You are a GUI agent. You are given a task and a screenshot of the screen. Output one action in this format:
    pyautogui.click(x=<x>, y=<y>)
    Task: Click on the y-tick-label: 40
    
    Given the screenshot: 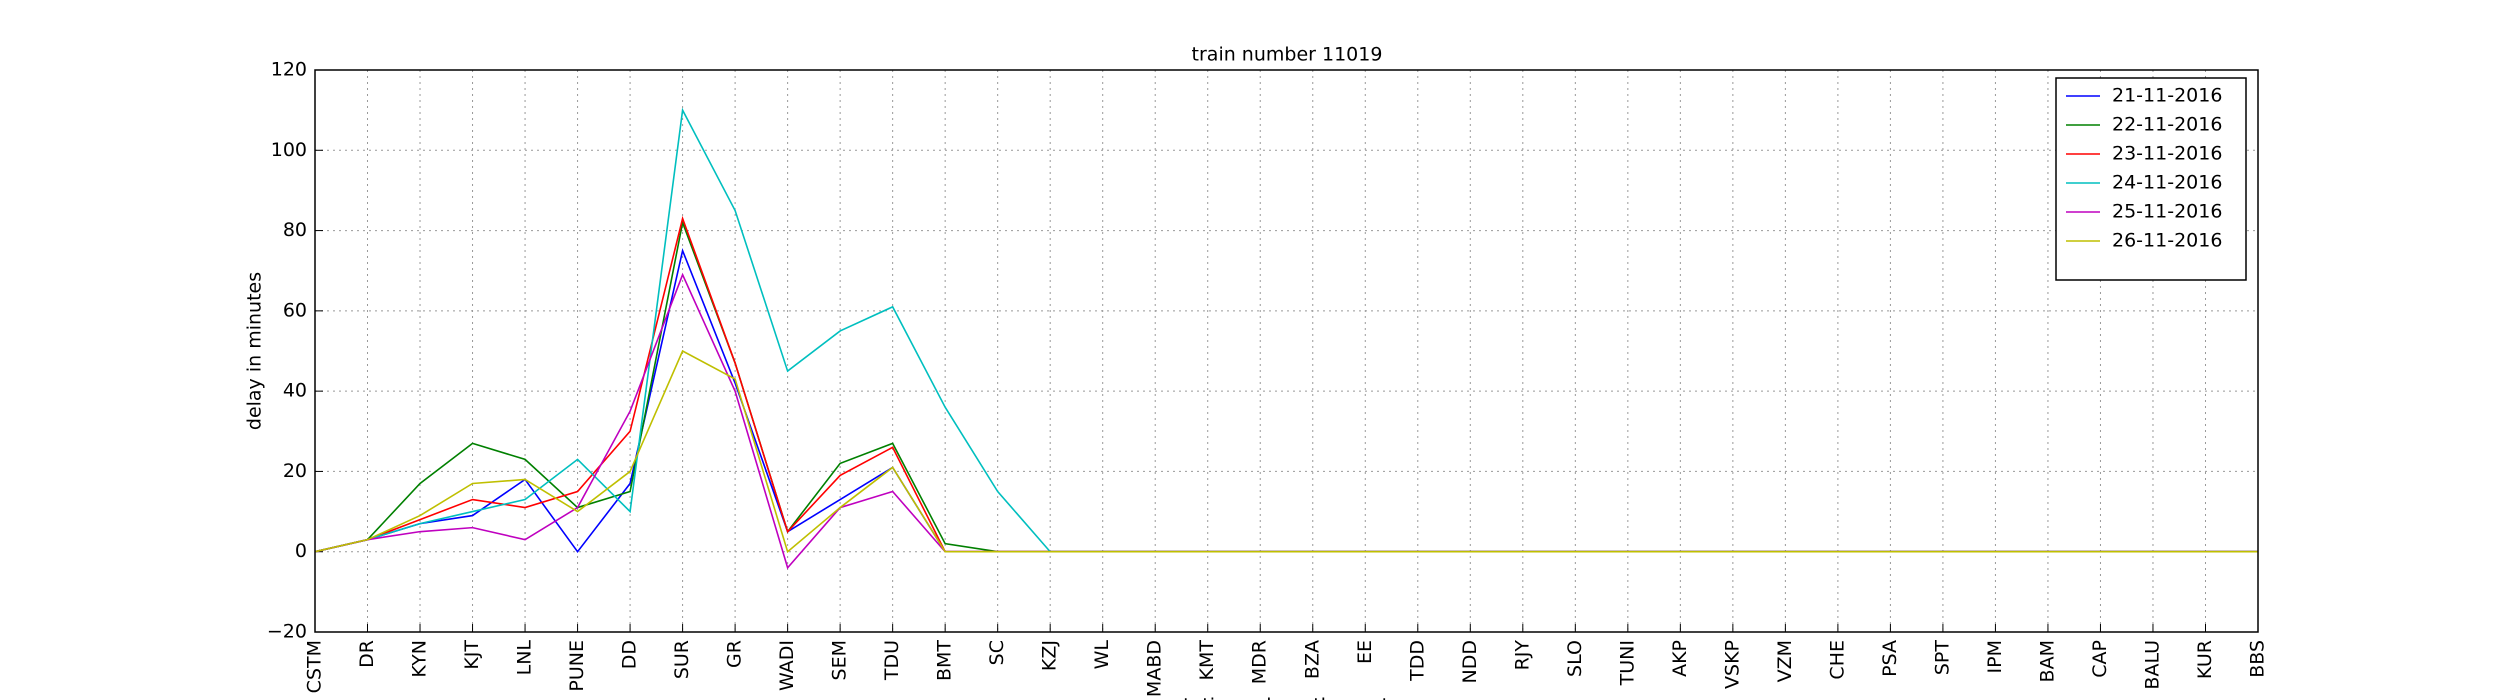 What is the action you would take?
    pyautogui.click(x=295, y=391)
    